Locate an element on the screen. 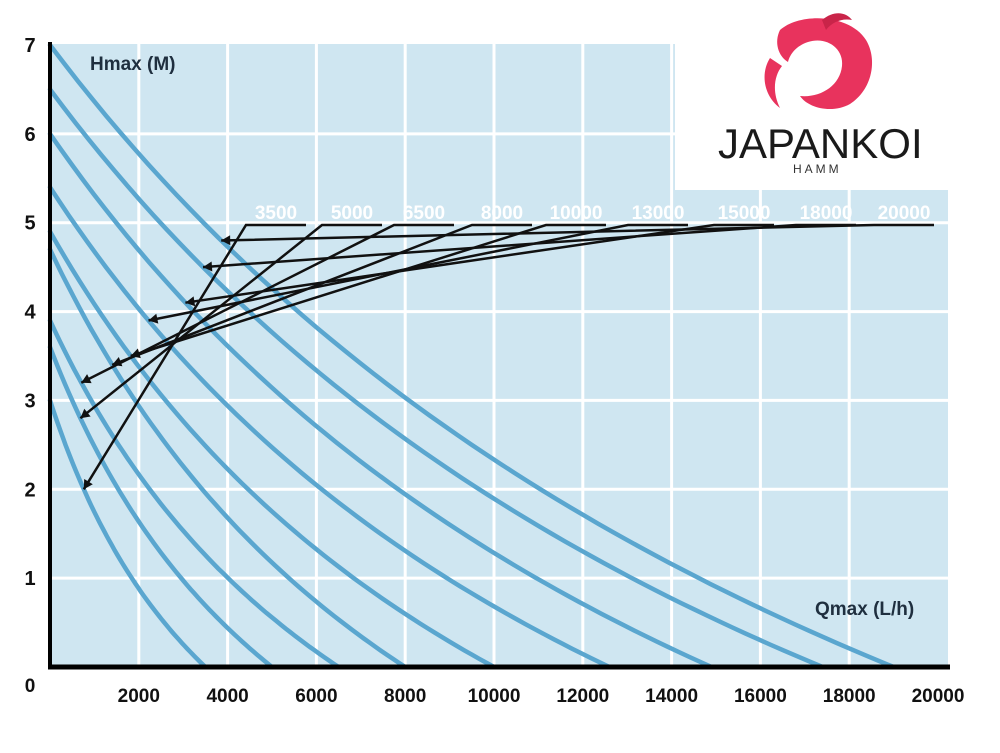  x-tick-label: 6000 is located at coordinates (316, 696).